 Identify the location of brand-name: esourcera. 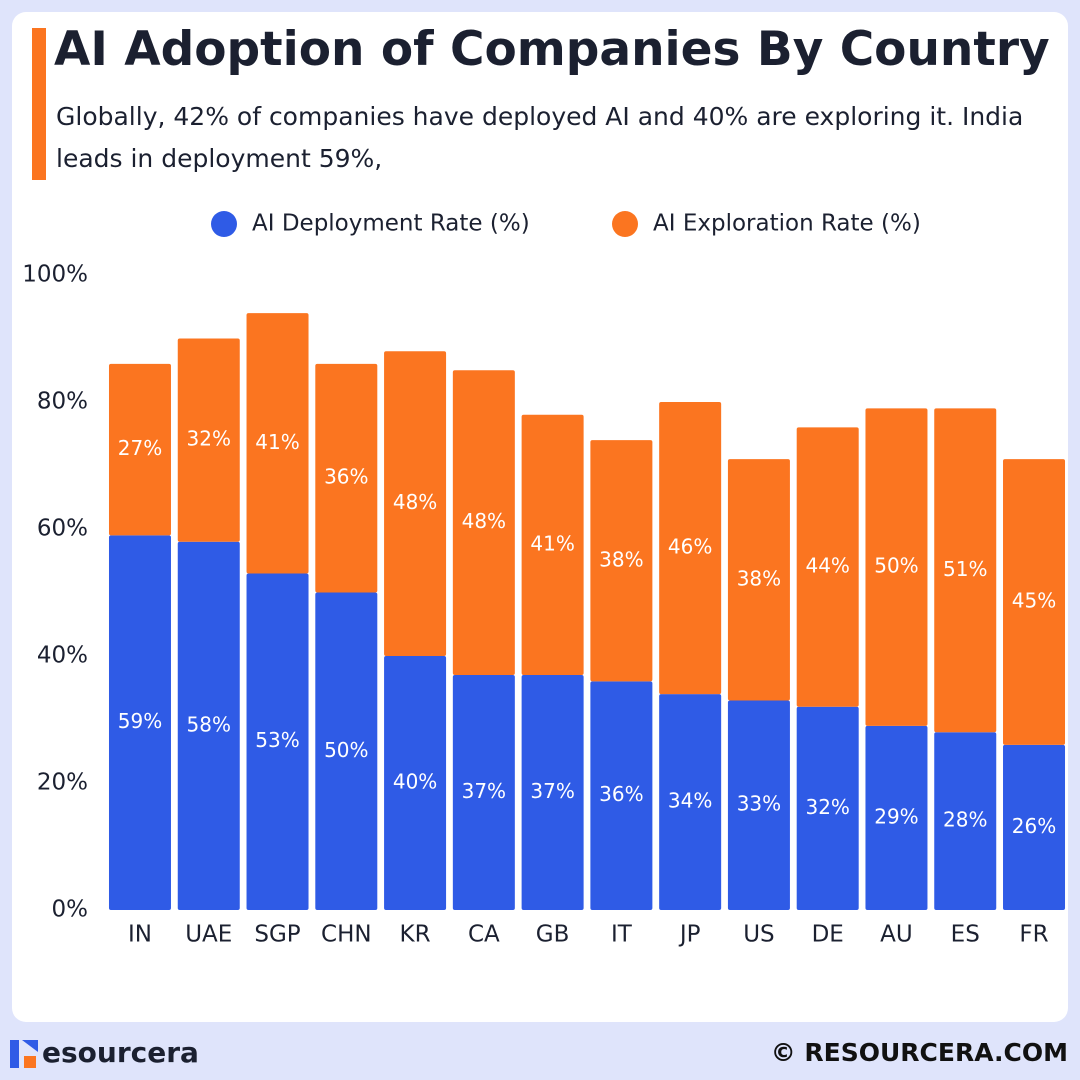
(120, 1052).